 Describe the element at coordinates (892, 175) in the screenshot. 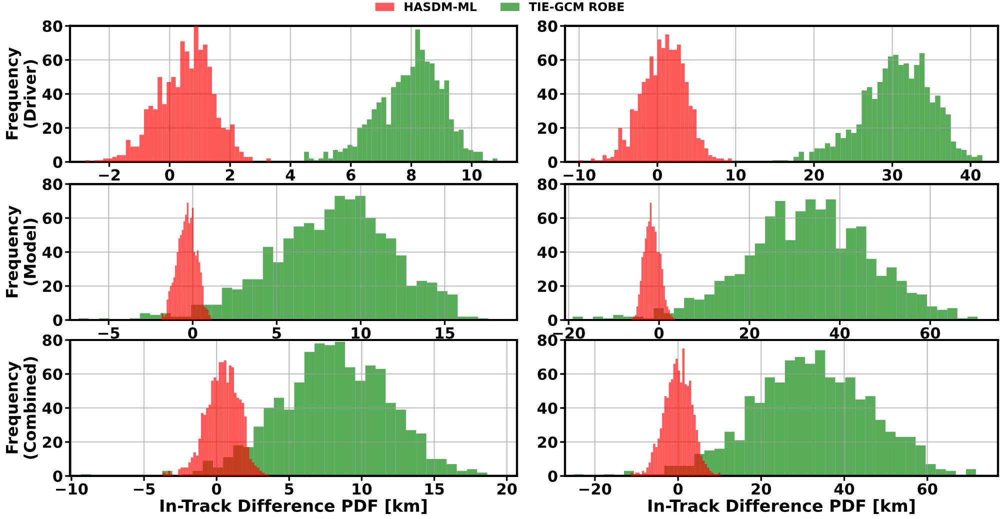

I see `x-tick-label: 30` at that location.